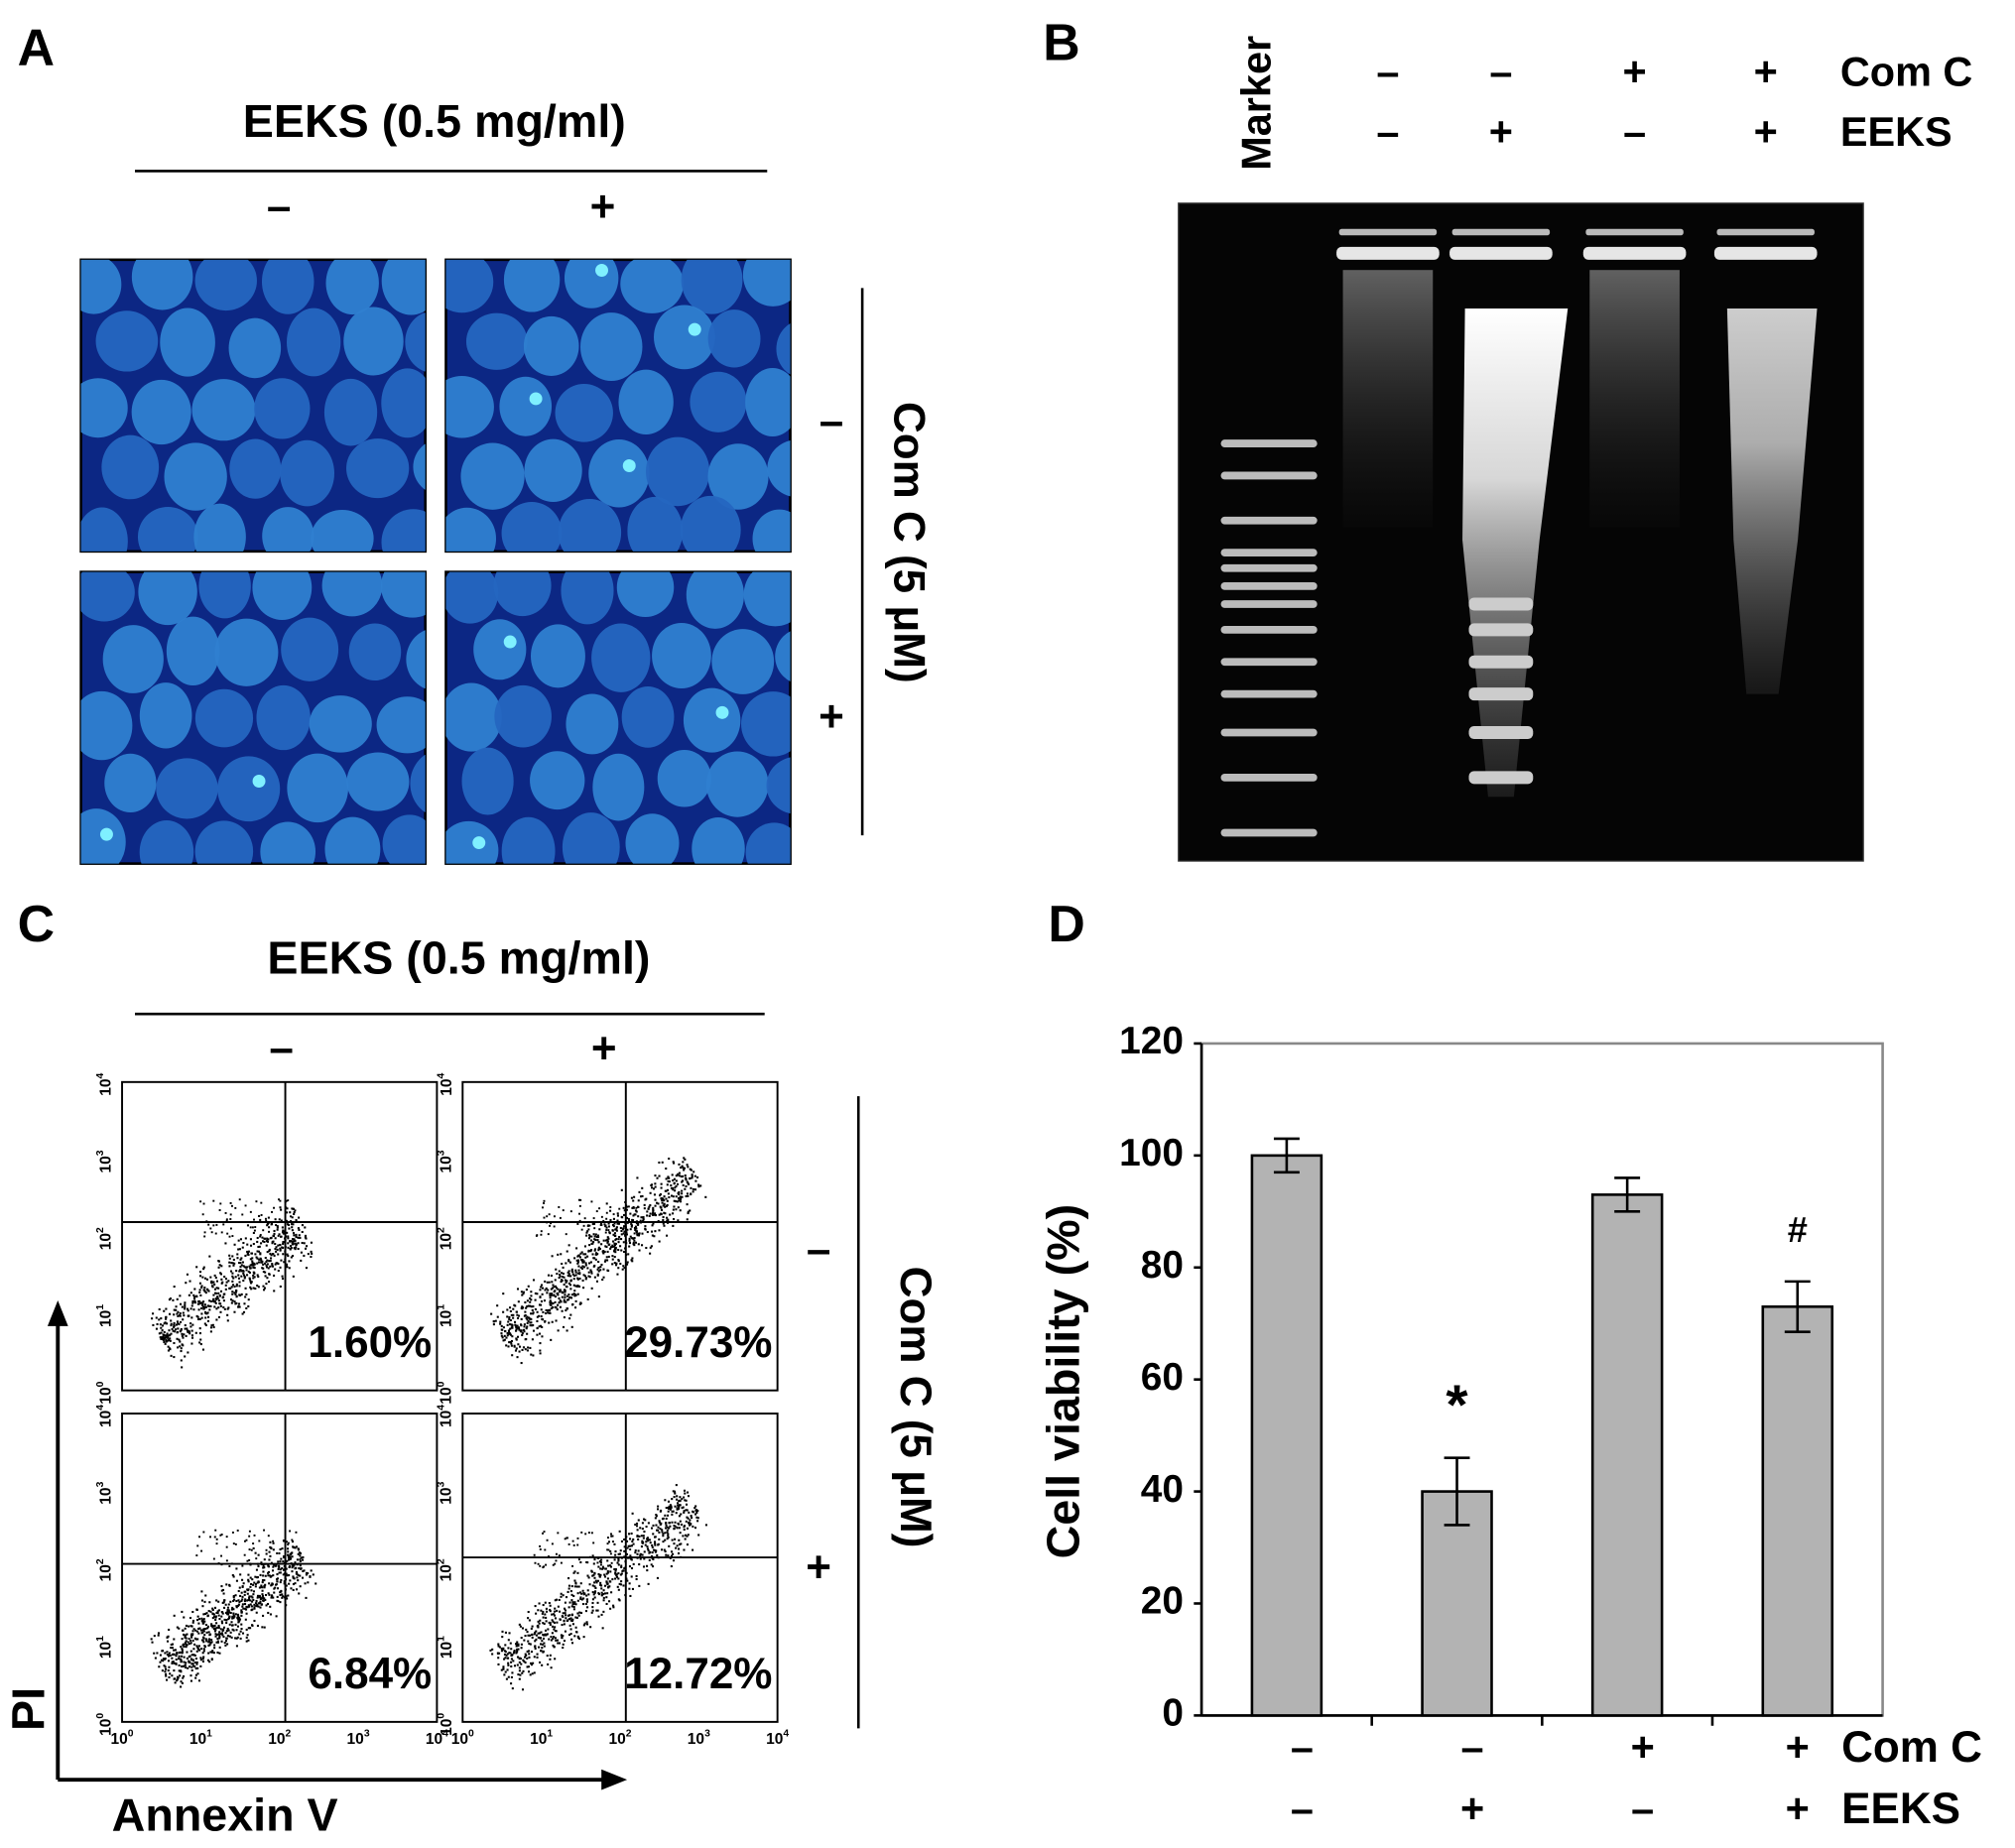 Image resolution: width=2015 pixels, height=1848 pixels. I want to click on dna-band, so click(1501, 694).